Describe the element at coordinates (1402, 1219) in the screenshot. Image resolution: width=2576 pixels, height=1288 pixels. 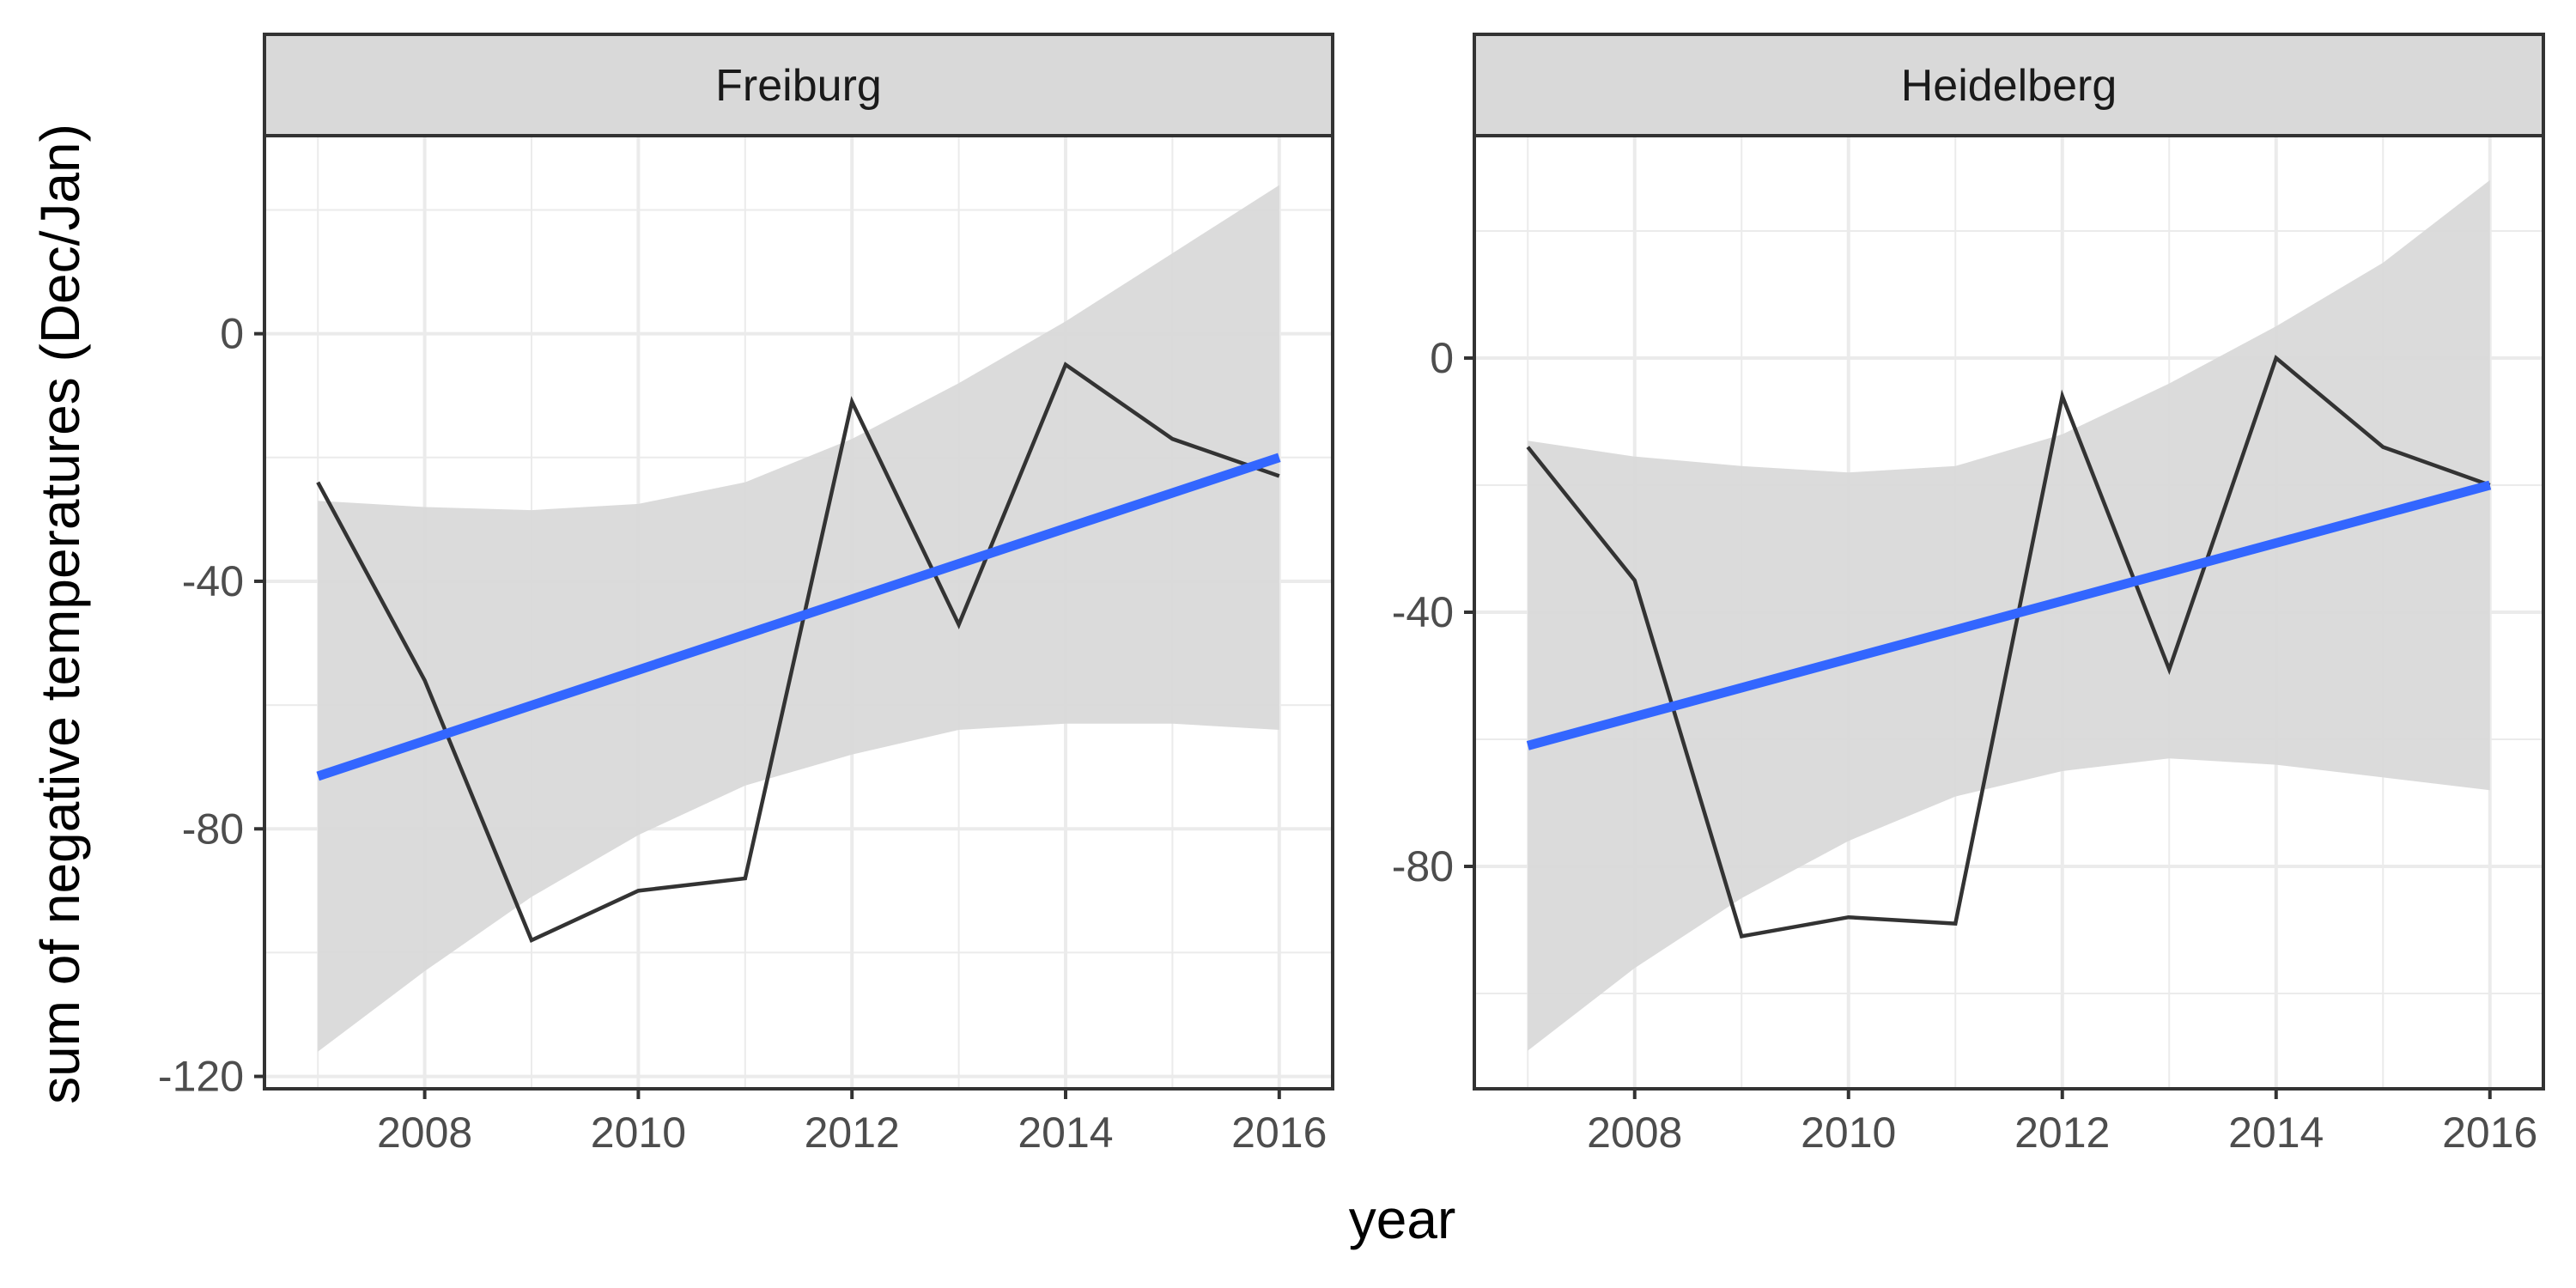
I see `x-axis-title: year` at that location.